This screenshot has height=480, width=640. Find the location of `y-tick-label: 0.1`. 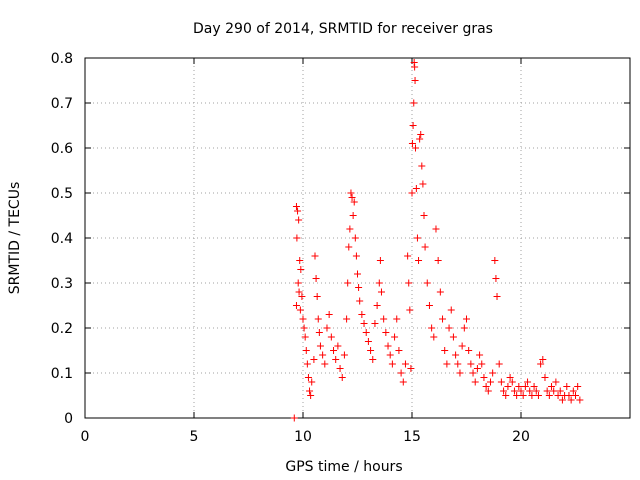

y-tick-label: 0.1 is located at coordinates (62, 374).